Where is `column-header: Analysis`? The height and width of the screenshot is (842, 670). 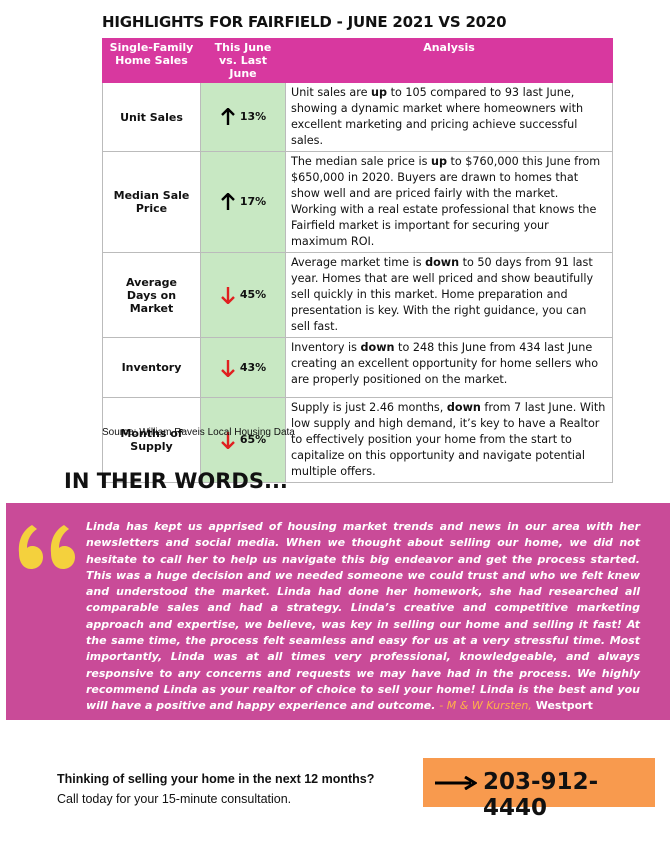
column-header: Analysis is located at coordinates (449, 60).